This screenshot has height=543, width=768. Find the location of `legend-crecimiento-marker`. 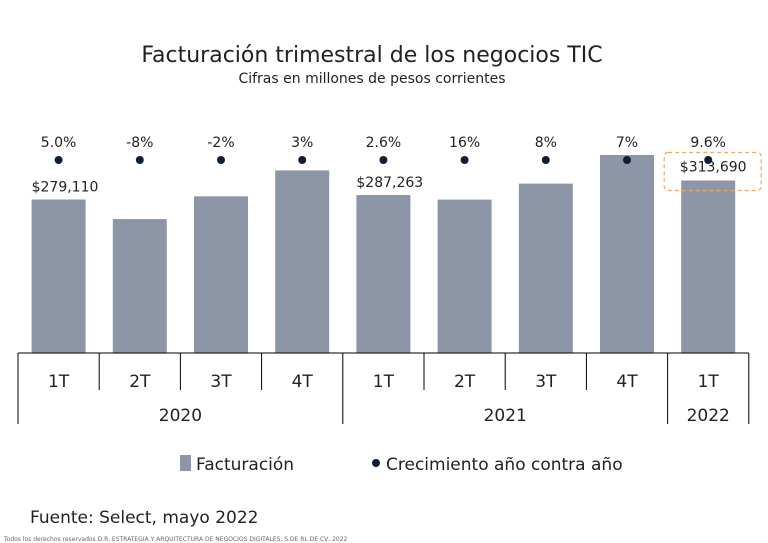

legend-crecimiento-marker is located at coordinates (376, 463).